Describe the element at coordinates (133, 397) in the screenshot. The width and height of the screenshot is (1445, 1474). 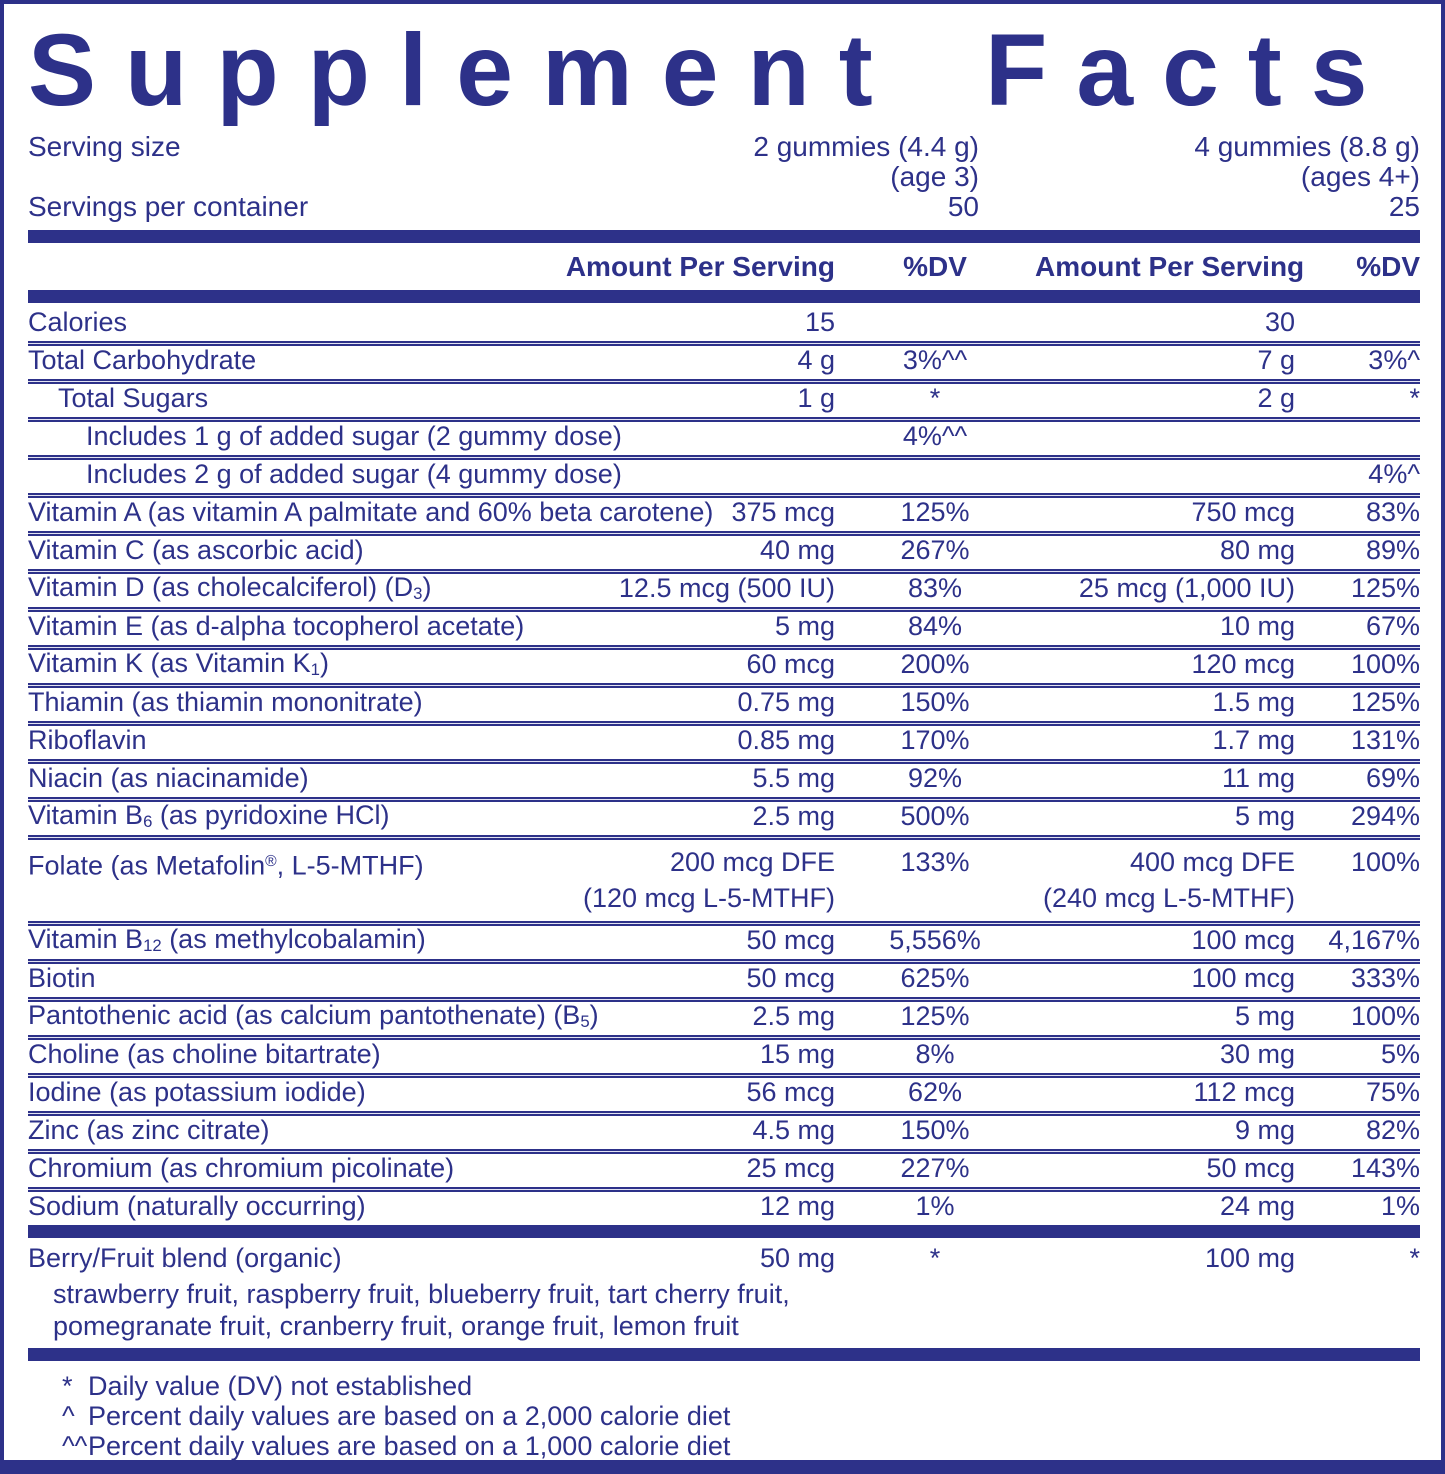
I see `nutrient-name: Total Sugars` at that location.